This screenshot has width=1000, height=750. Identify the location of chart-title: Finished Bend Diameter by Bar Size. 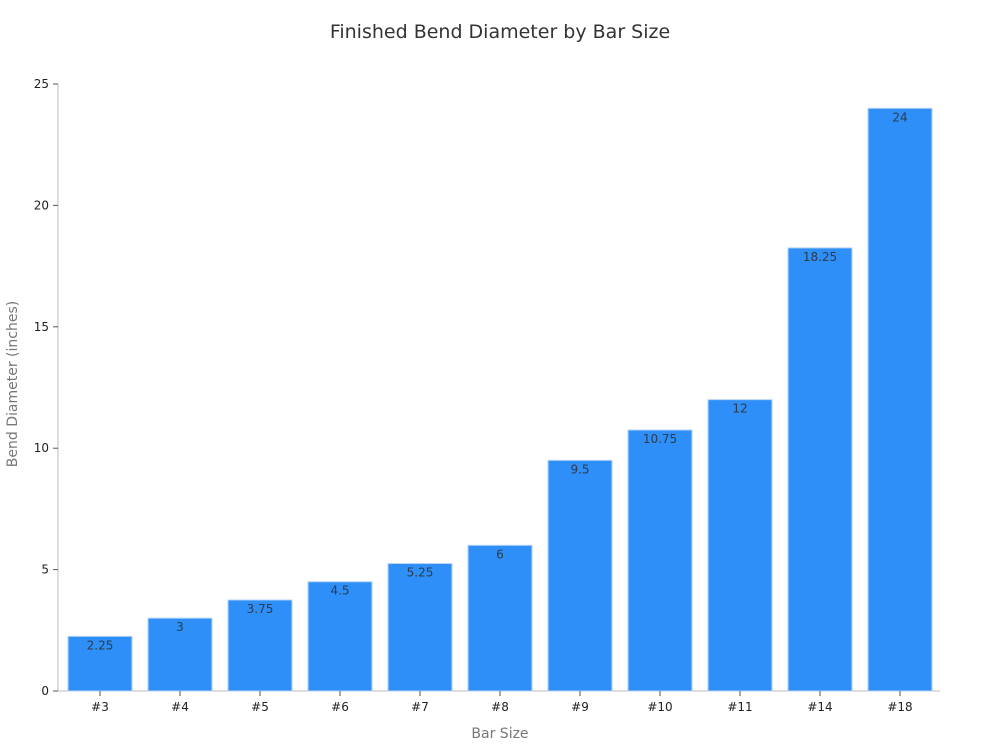
(500, 32).